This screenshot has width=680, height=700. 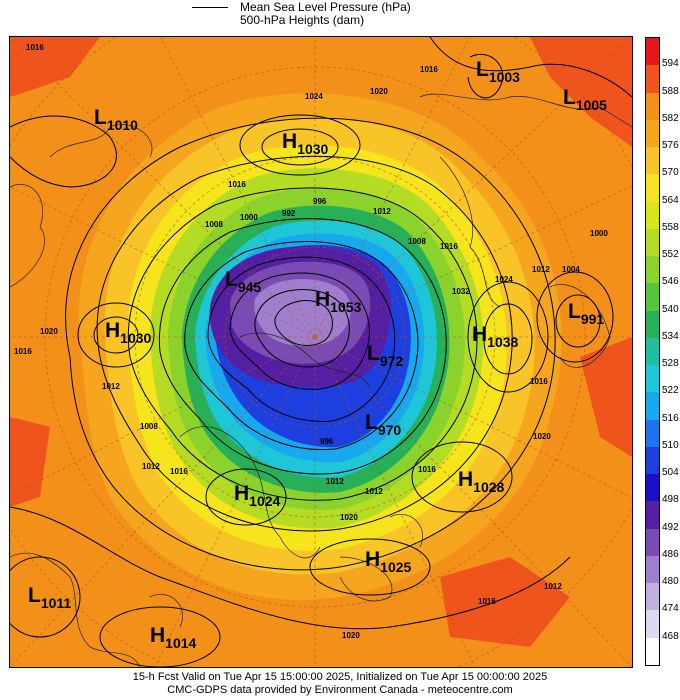 What do you see at coordinates (670, 200) in the screenshot?
I see `colorbar-tick-label: 564` at bounding box center [670, 200].